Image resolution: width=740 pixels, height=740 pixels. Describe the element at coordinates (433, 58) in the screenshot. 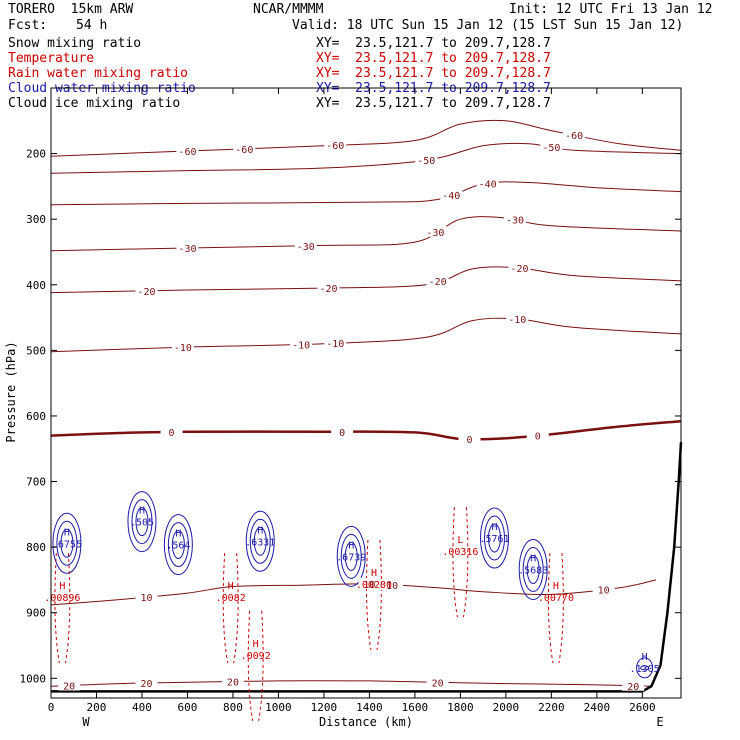

I see `legend-xy-temperature: XY= 23.5,121.7 to 209.7,128.7` at that location.